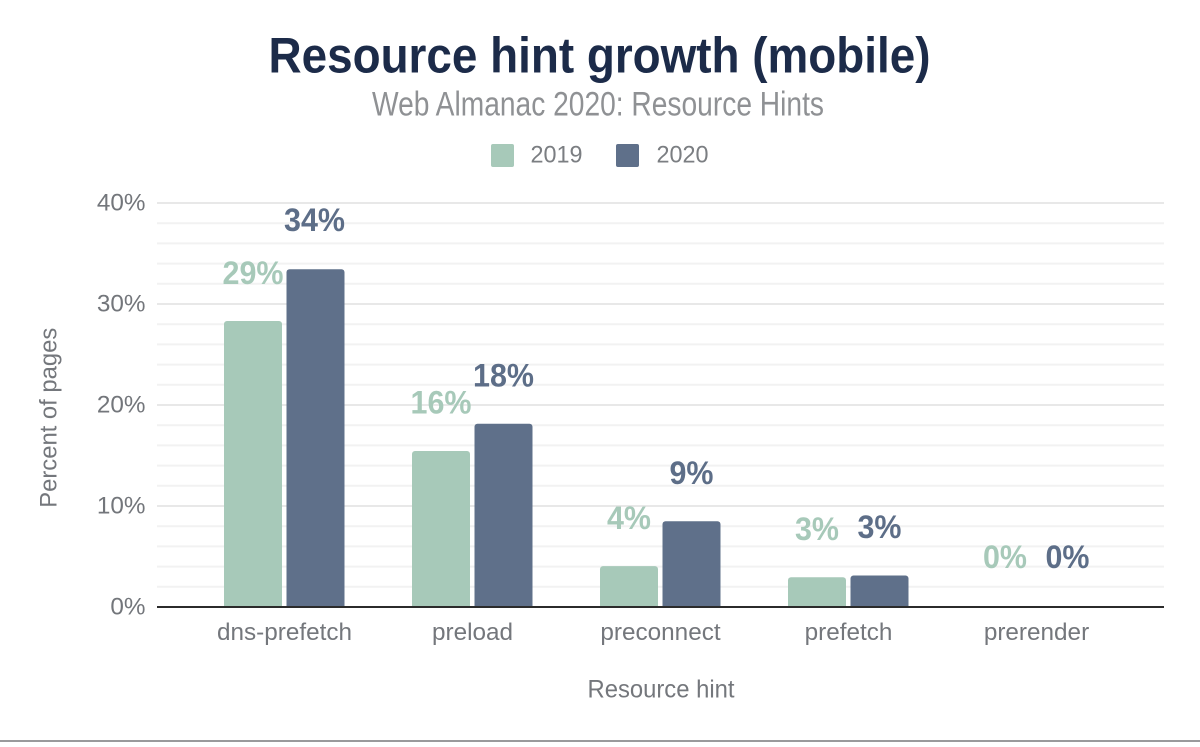  Describe the element at coordinates (660, 632) in the screenshot. I see `svg-text: preconnect` at that location.